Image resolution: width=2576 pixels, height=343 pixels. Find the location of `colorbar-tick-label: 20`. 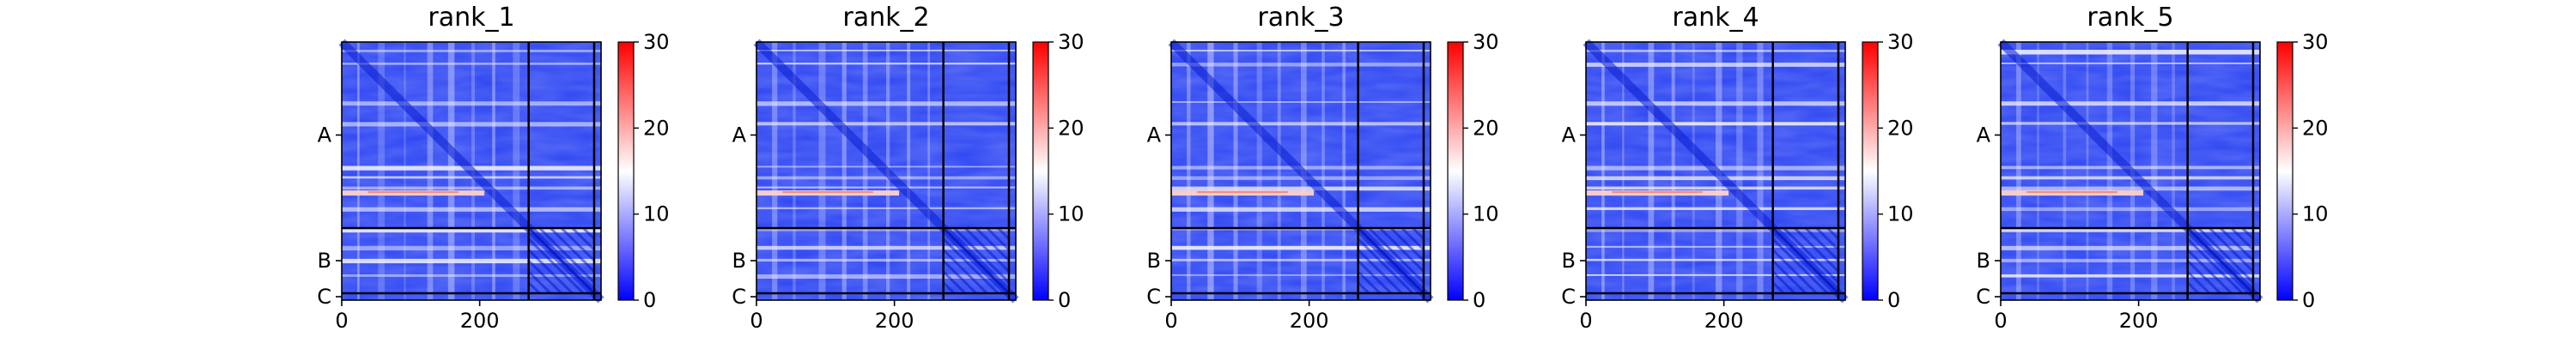

colorbar-tick-label: 20 is located at coordinates (1071, 128).